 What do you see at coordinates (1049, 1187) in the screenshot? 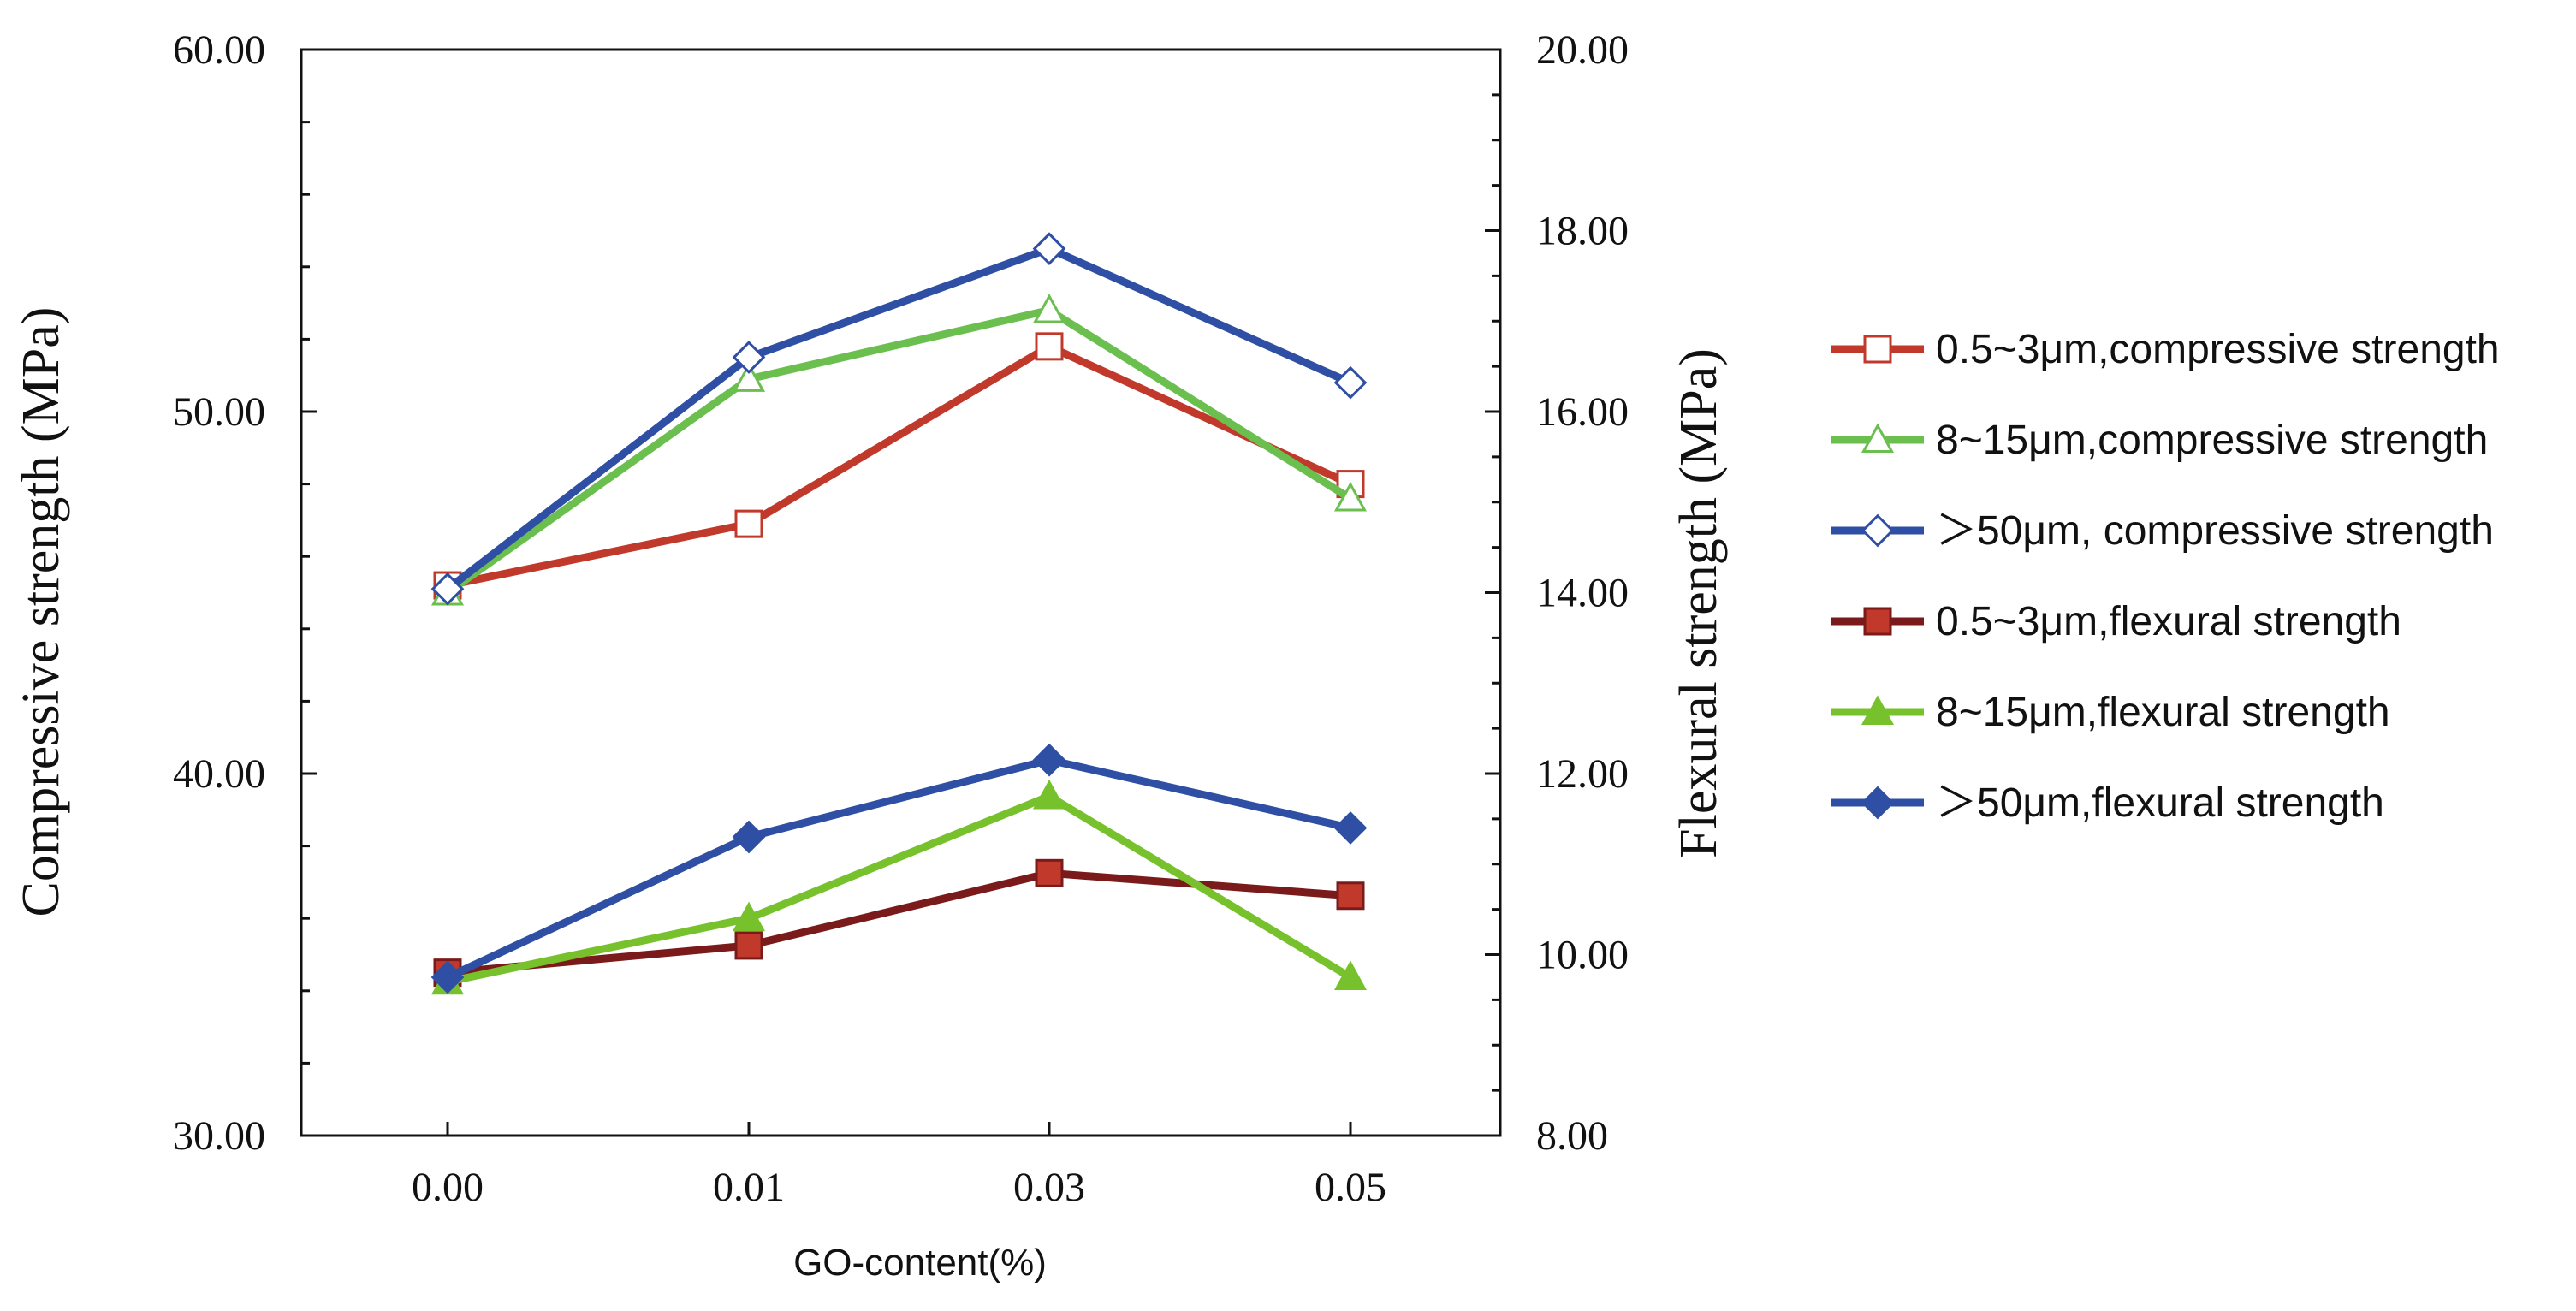
I see `x-tick-label: 0.03` at bounding box center [1049, 1187].